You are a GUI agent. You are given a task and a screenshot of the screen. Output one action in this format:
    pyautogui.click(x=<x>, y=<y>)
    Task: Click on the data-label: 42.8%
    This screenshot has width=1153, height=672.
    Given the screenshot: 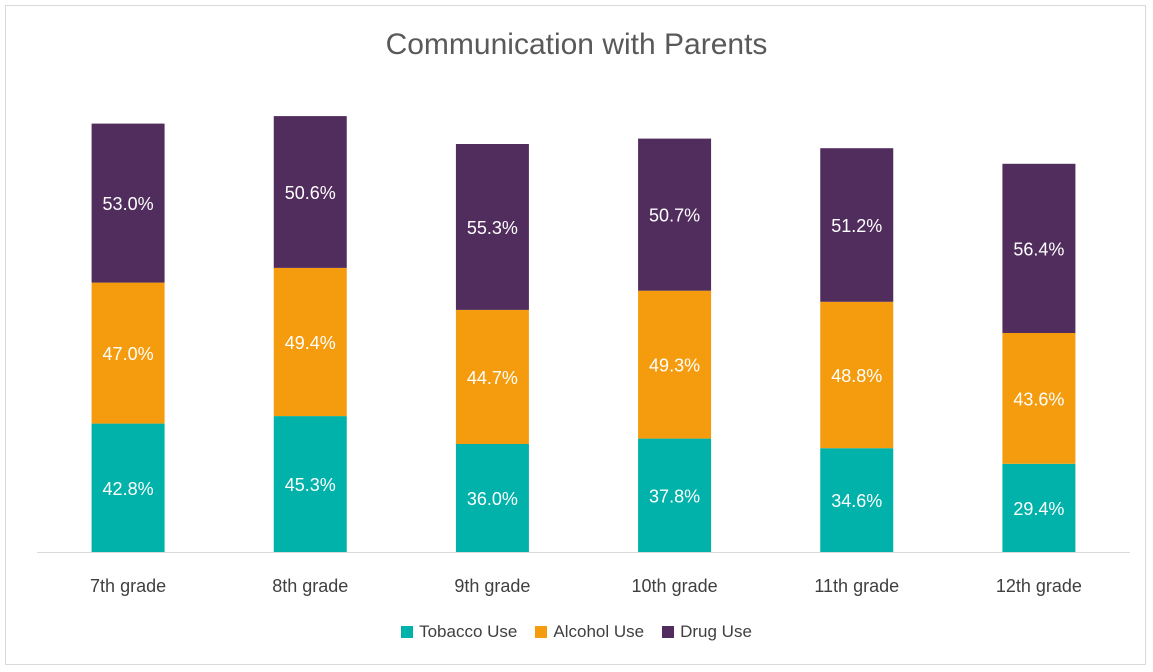 What is the action you would take?
    pyautogui.click(x=128, y=489)
    